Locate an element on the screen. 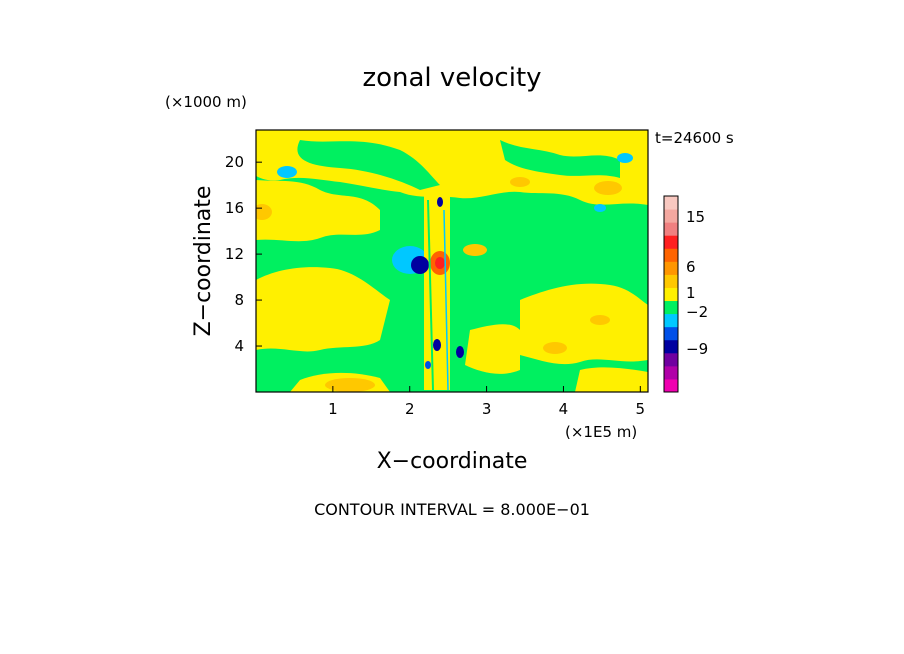  y-tick-label: 4 is located at coordinates (239, 346).